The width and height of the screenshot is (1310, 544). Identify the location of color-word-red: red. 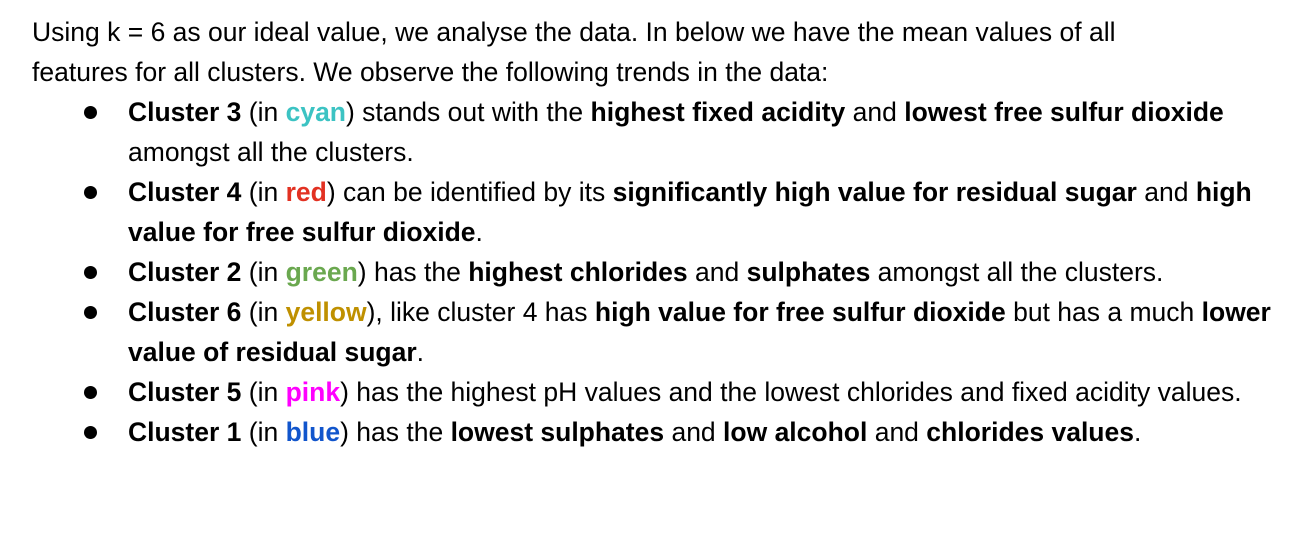
(306, 192).